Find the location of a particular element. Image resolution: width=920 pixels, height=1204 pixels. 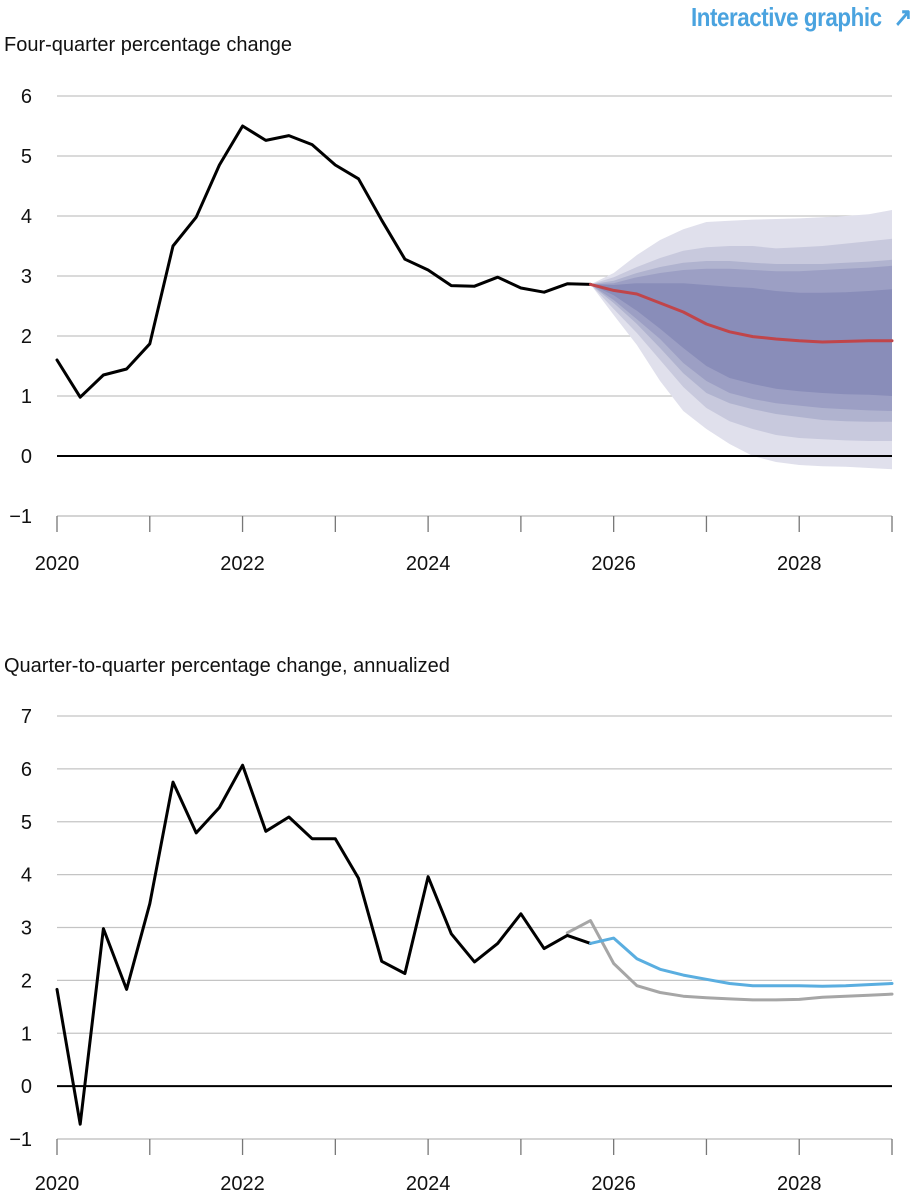

chart-1-ytick-label: 6 is located at coordinates (26, 97).